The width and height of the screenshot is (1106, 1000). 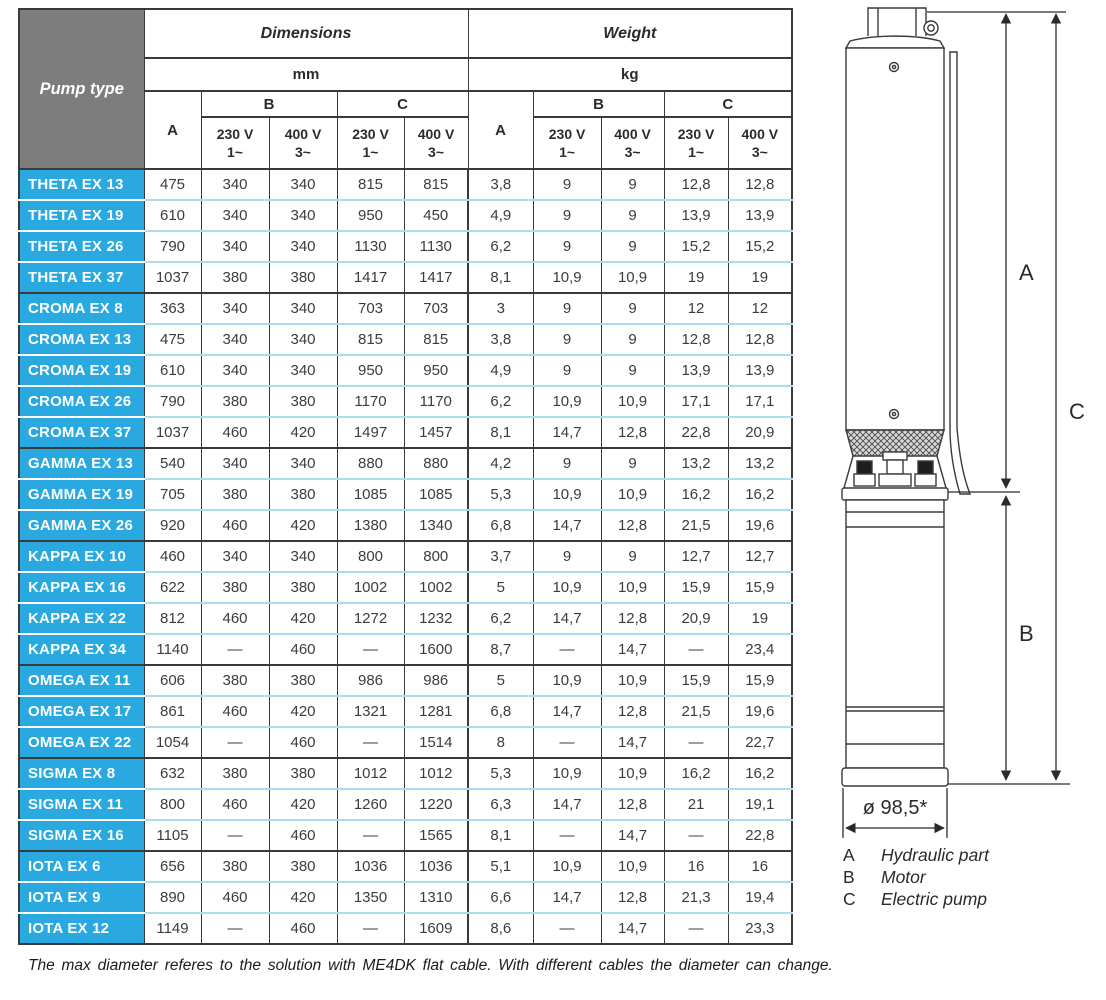 I want to click on value-cell: 1565, so click(x=436, y=835).